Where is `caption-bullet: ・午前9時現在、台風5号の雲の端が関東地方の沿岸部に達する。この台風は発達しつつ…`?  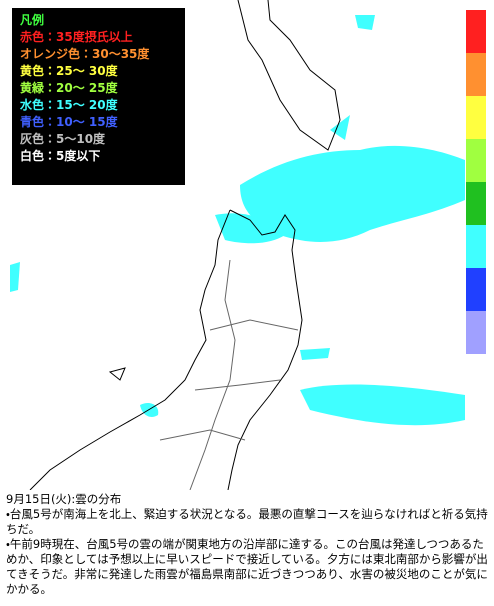 caption-bullet: ・午前9時現在、台風5号の雲の端が関東地方の沿岸部に達する。この台風は発達しつつ… is located at coordinates (247, 566).